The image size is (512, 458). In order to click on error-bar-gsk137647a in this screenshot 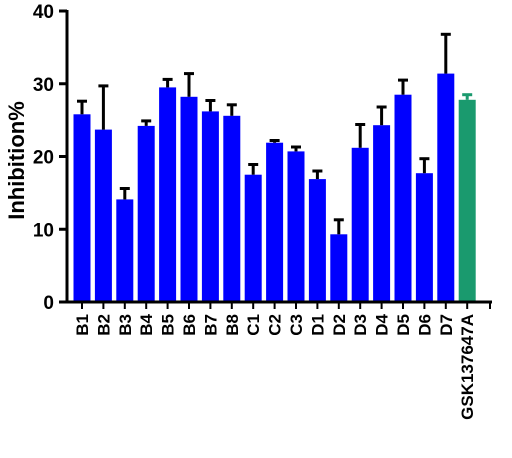, I will do `click(467, 96)`.